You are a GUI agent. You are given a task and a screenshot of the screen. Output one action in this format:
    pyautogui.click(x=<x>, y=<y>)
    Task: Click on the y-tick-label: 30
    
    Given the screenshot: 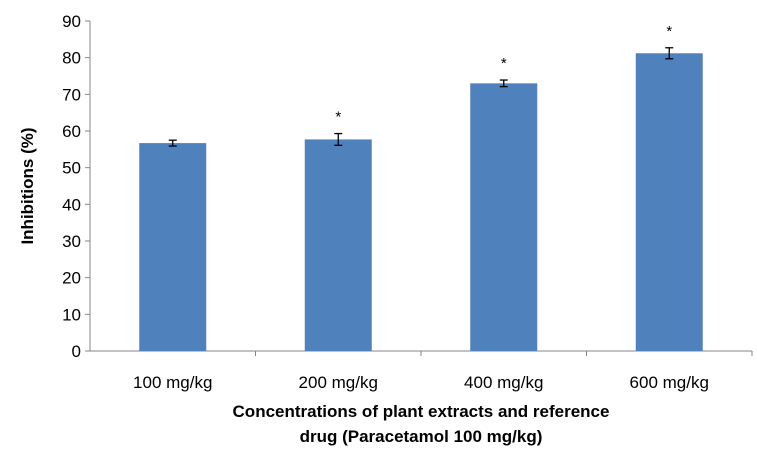 What is the action you would take?
    pyautogui.click(x=71, y=241)
    